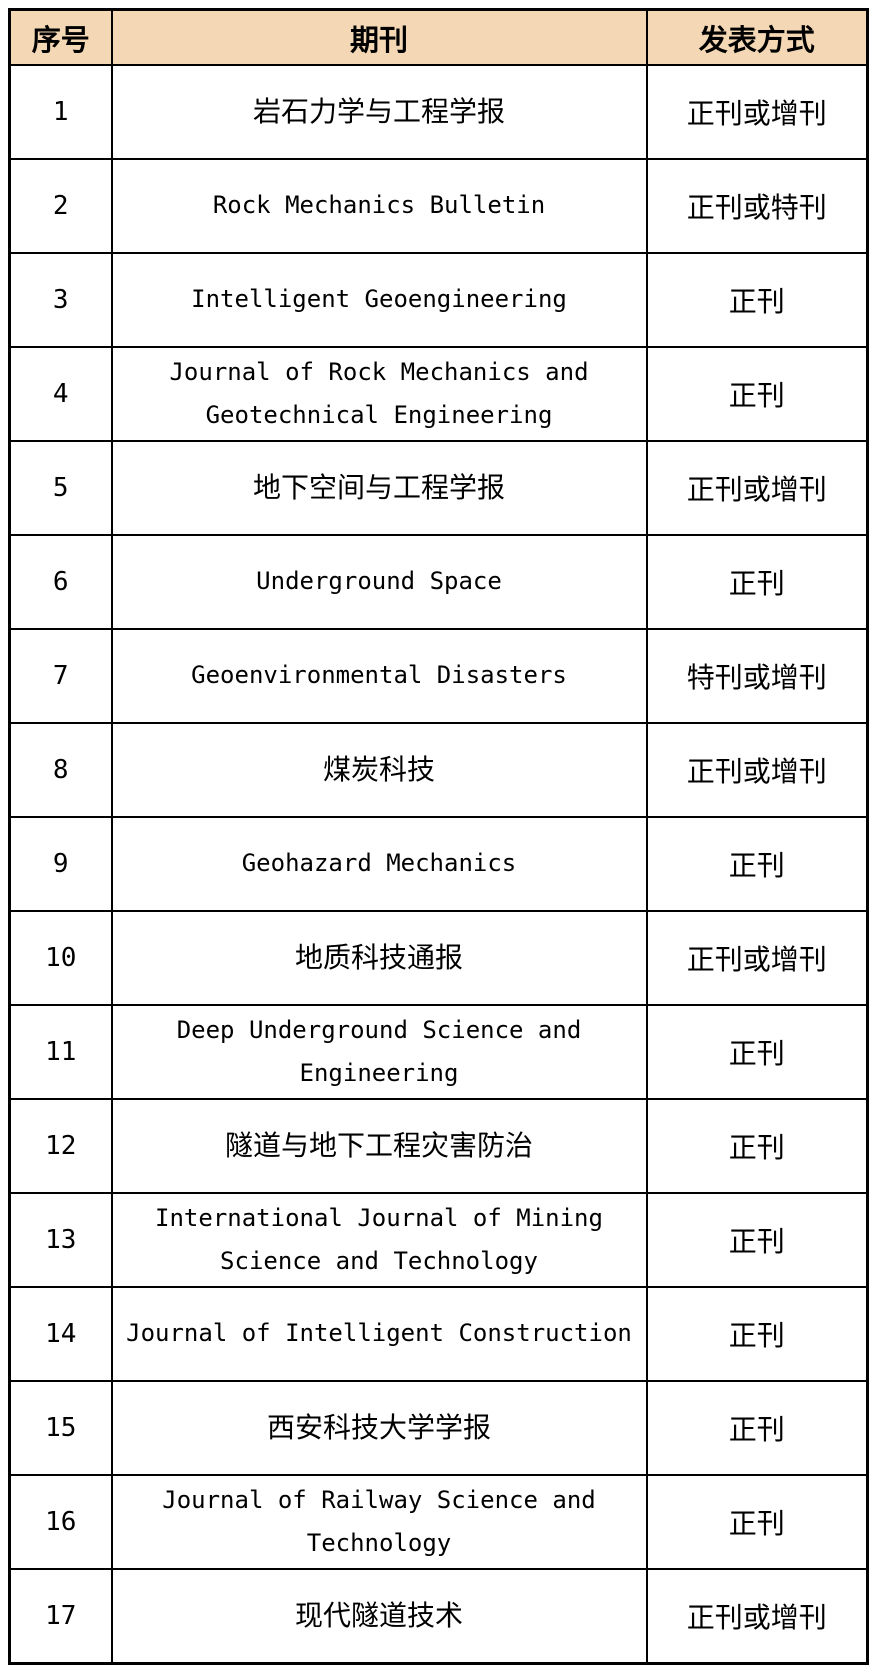  I want to click on journal-name-cell: Intelligent Geoengineering, so click(379, 300).